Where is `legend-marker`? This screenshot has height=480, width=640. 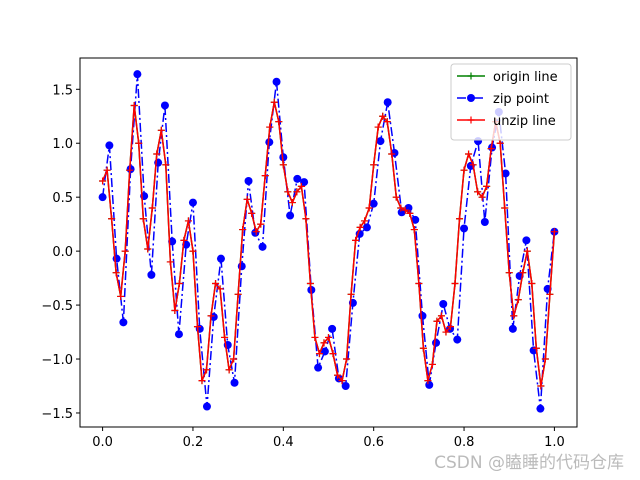 legend-marker is located at coordinates (471, 98).